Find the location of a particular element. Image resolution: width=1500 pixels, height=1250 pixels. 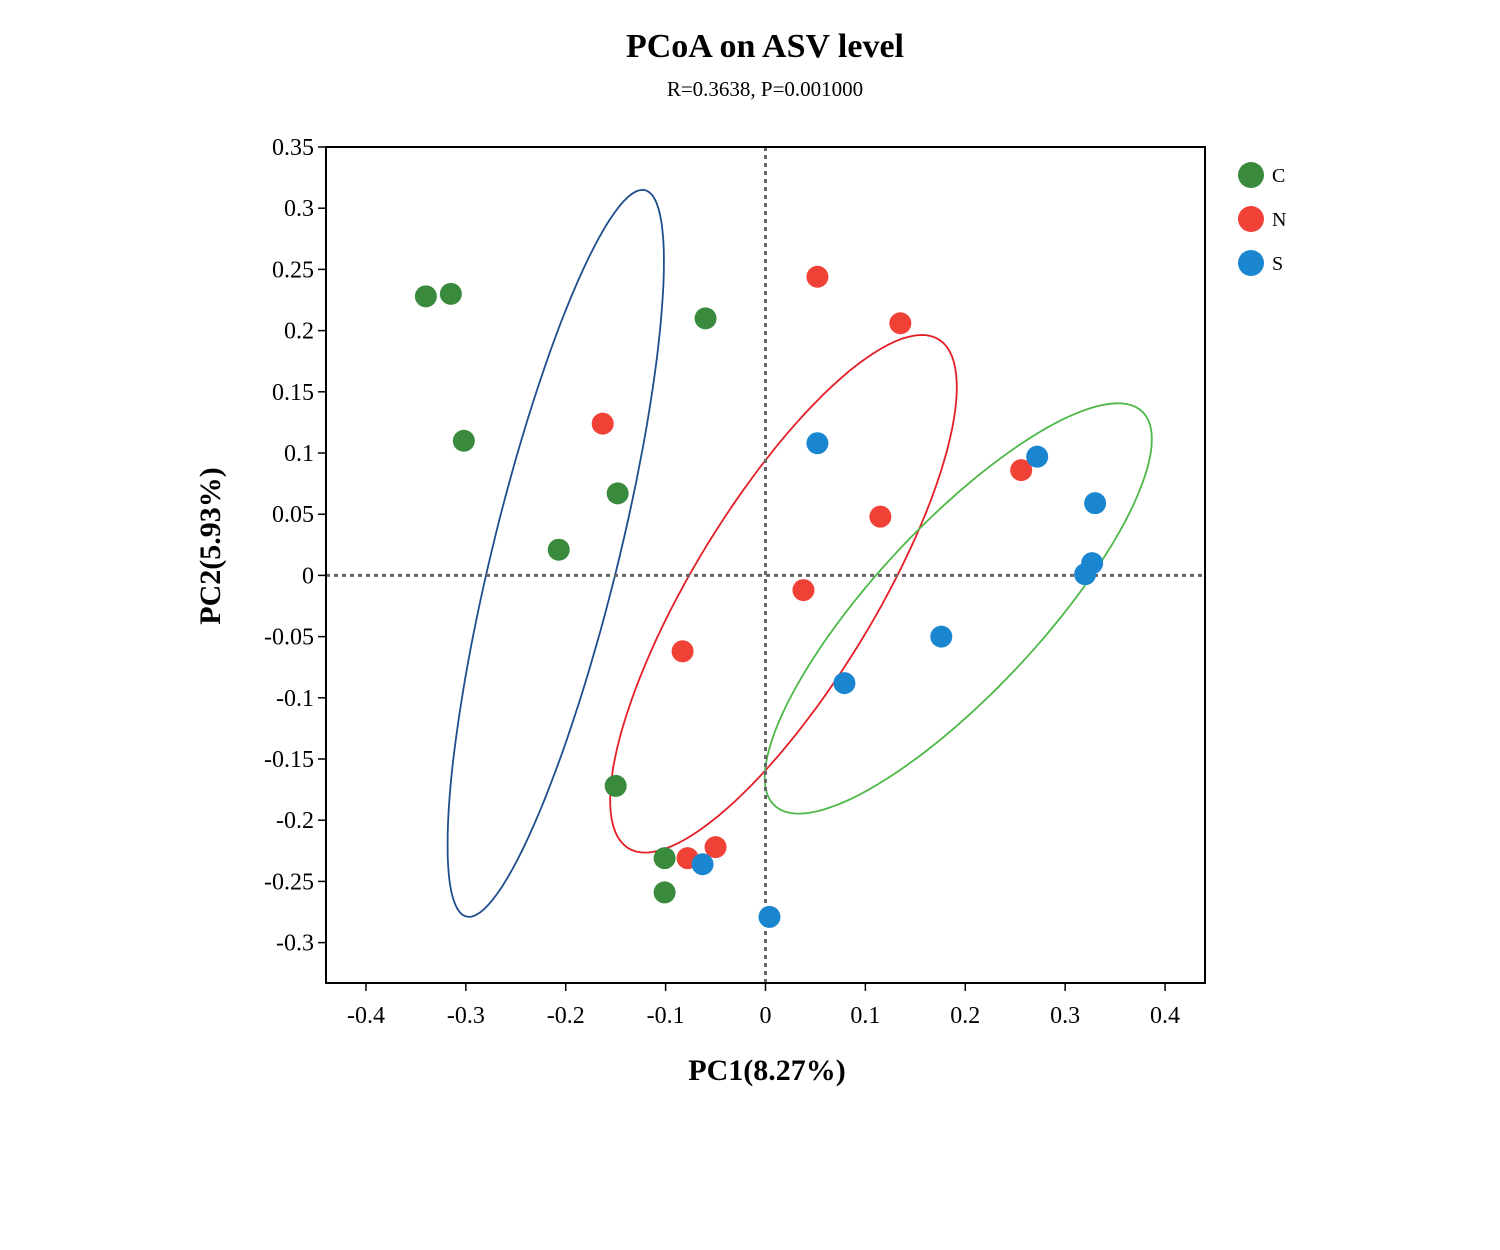

x-tick-label: 0.4 is located at coordinates (1165, 1016).